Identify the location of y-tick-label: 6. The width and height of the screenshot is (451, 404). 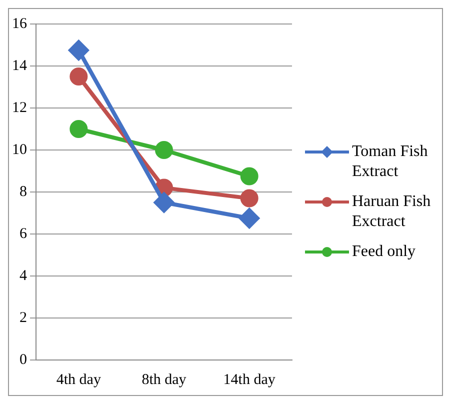
(24, 234).